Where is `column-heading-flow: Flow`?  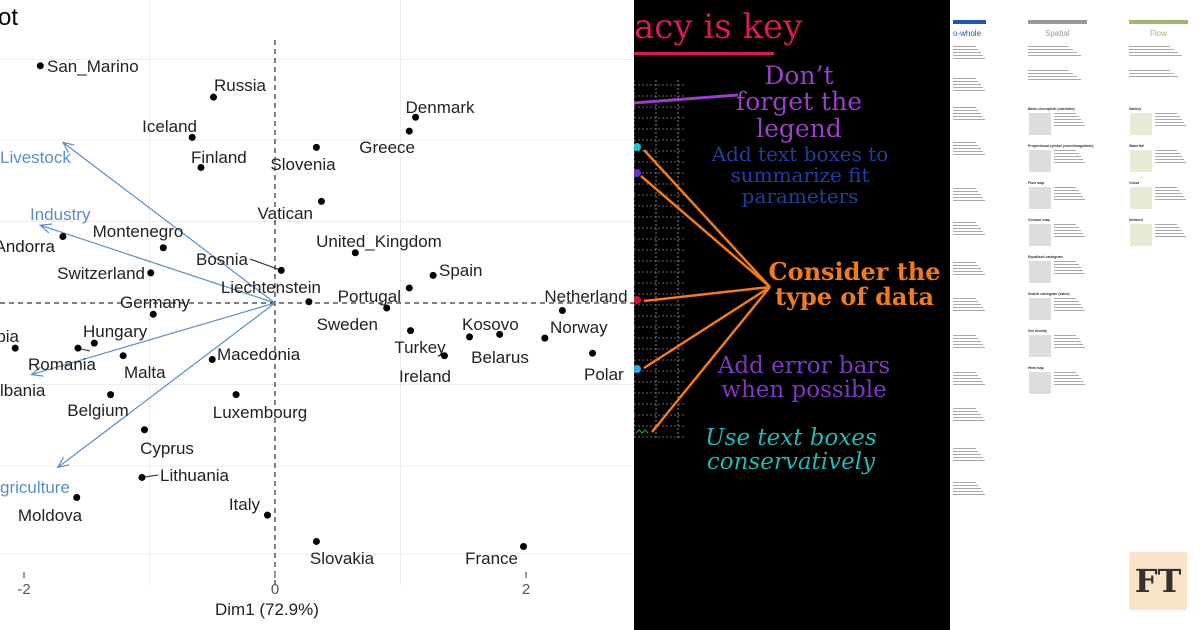 column-heading-flow: Flow is located at coordinates (1158, 33).